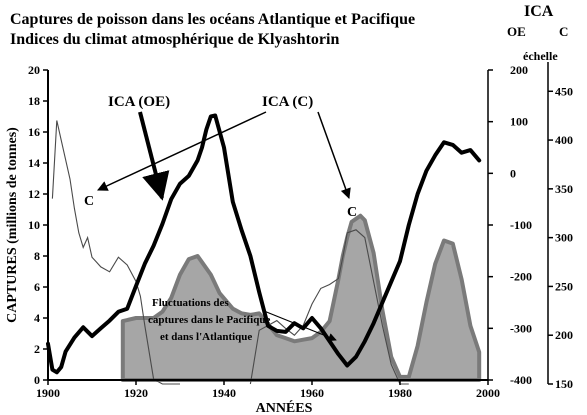  I want to click on oe-tick-label: -200, so click(521, 277).